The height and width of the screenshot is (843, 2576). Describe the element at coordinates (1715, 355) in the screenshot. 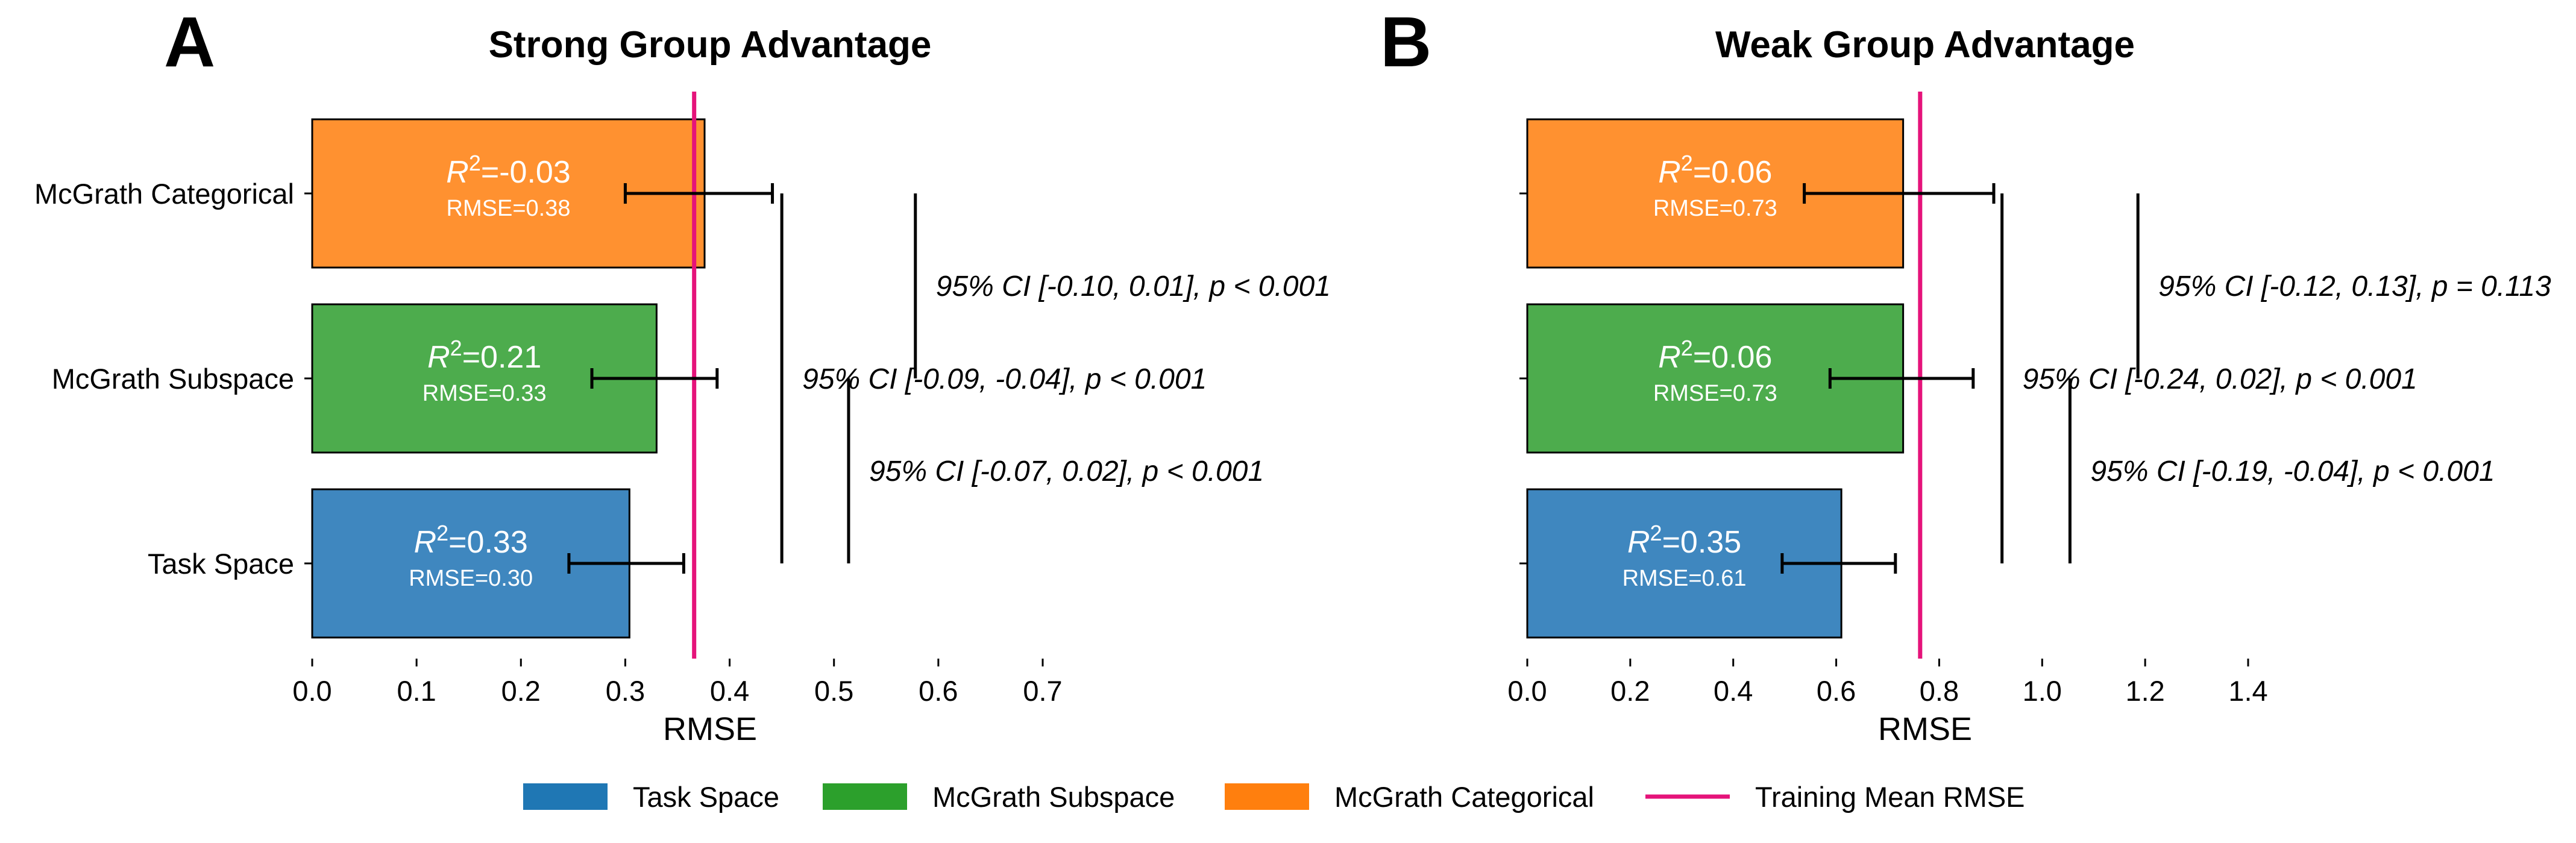

I see `r2-label-mcgrath-subspace-b: R2=0.06` at that location.